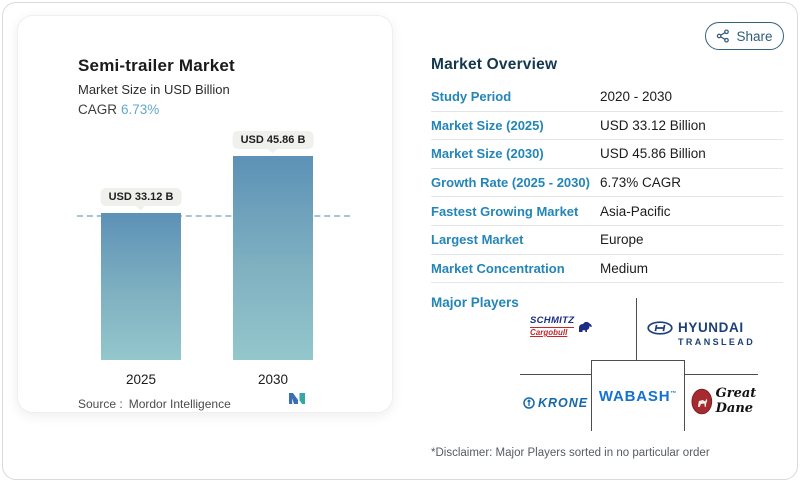 Image resolution: width=800 pixels, height=482 pixels. What do you see at coordinates (721, 374) in the screenshot?
I see `players-connector-right` at bounding box center [721, 374].